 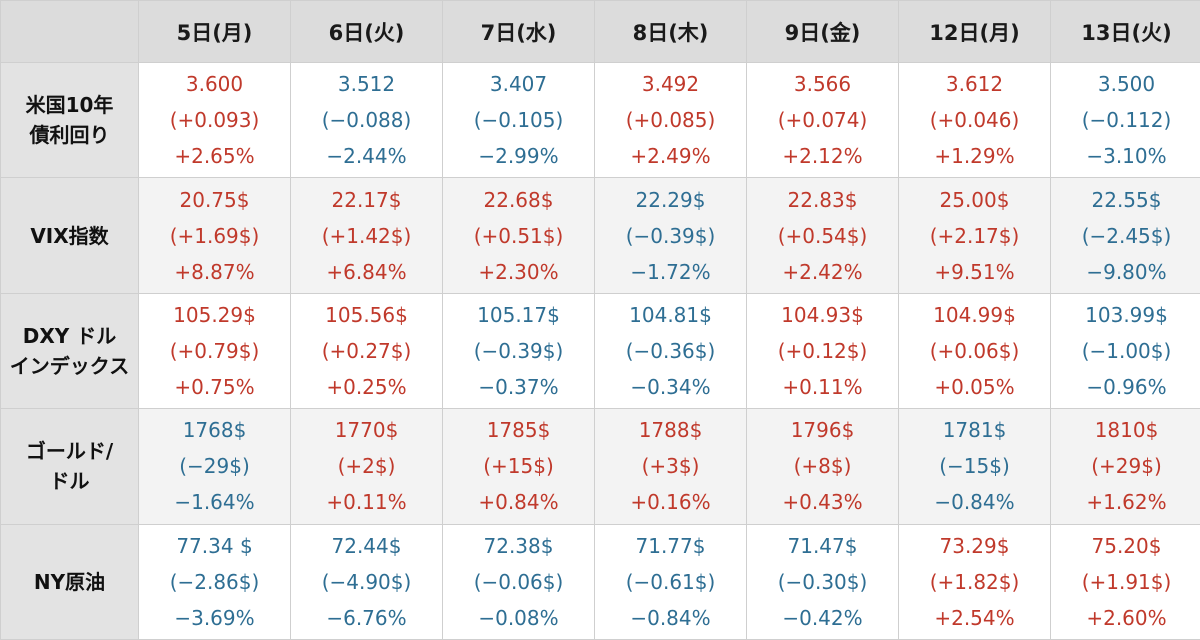 I want to click on cell-change: (−0.36$), so click(x=670, y=350).